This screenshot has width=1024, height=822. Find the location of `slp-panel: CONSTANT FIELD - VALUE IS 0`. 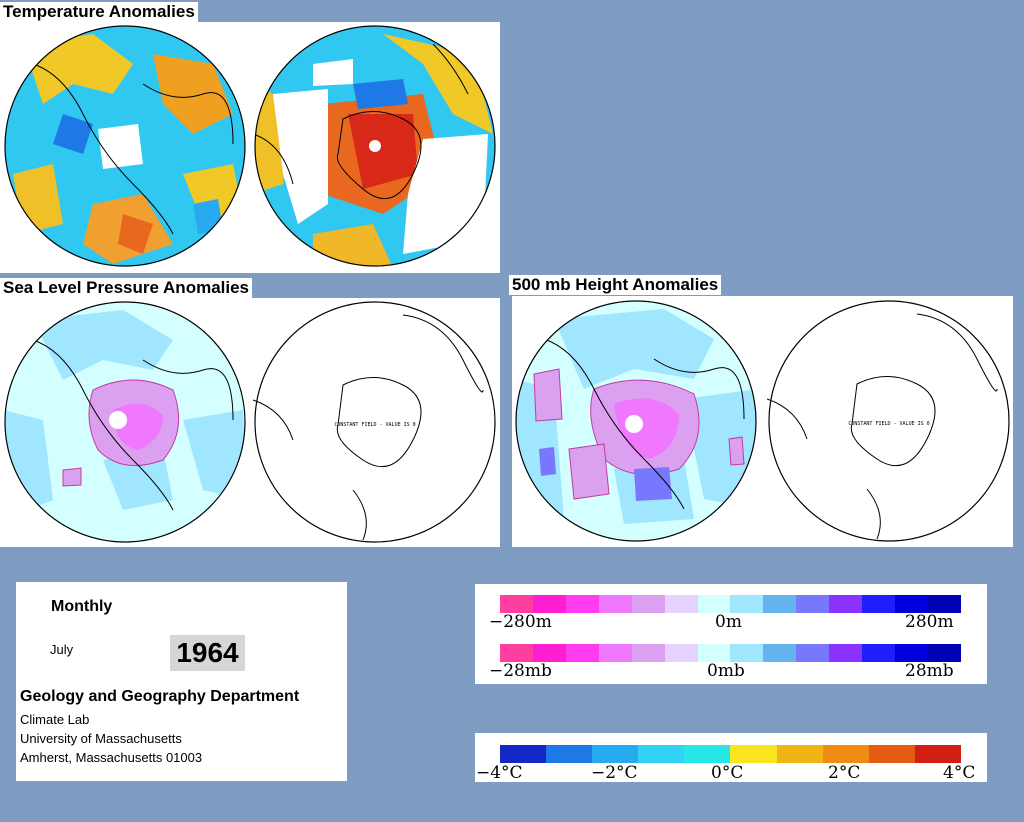

slp-panel: CONSTANT FIELD - VALUE IS 0 is located at coordinates (250, 422).